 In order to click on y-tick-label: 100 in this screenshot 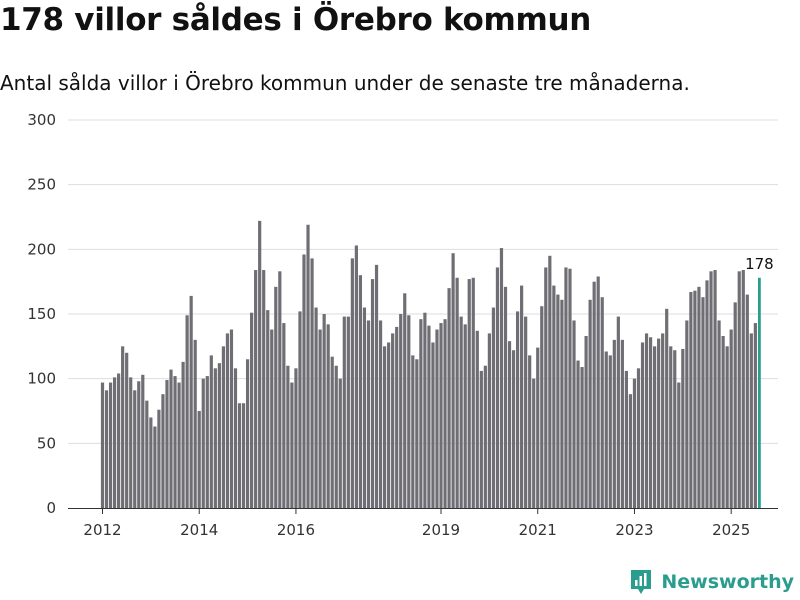, I will do `click(41, 379)`.